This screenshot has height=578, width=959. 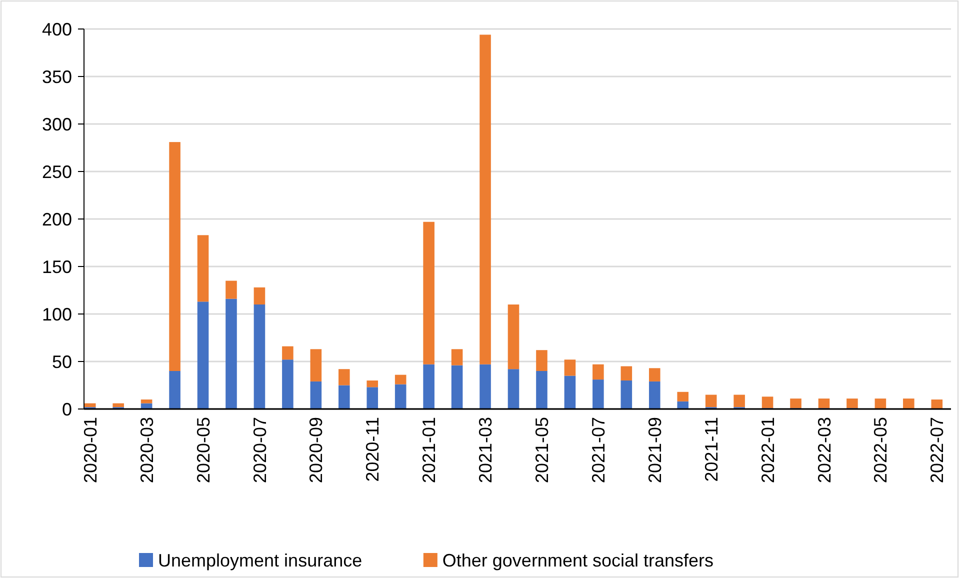 I want to click on x-tick-label: 2020-09, so click(x=316, y=450).